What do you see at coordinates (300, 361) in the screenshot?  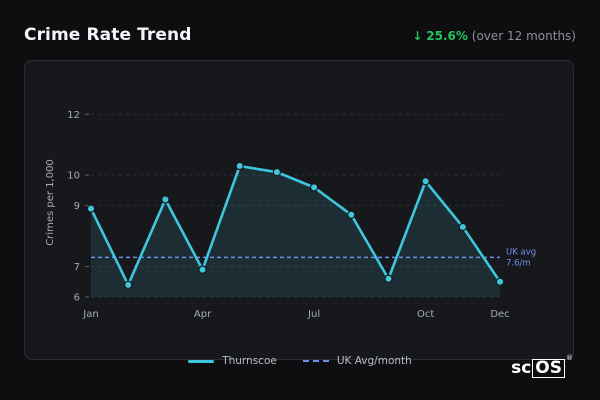 I see `chart-legend: Thurnscoe UK Avg/month` at bounding box center [300, 361].